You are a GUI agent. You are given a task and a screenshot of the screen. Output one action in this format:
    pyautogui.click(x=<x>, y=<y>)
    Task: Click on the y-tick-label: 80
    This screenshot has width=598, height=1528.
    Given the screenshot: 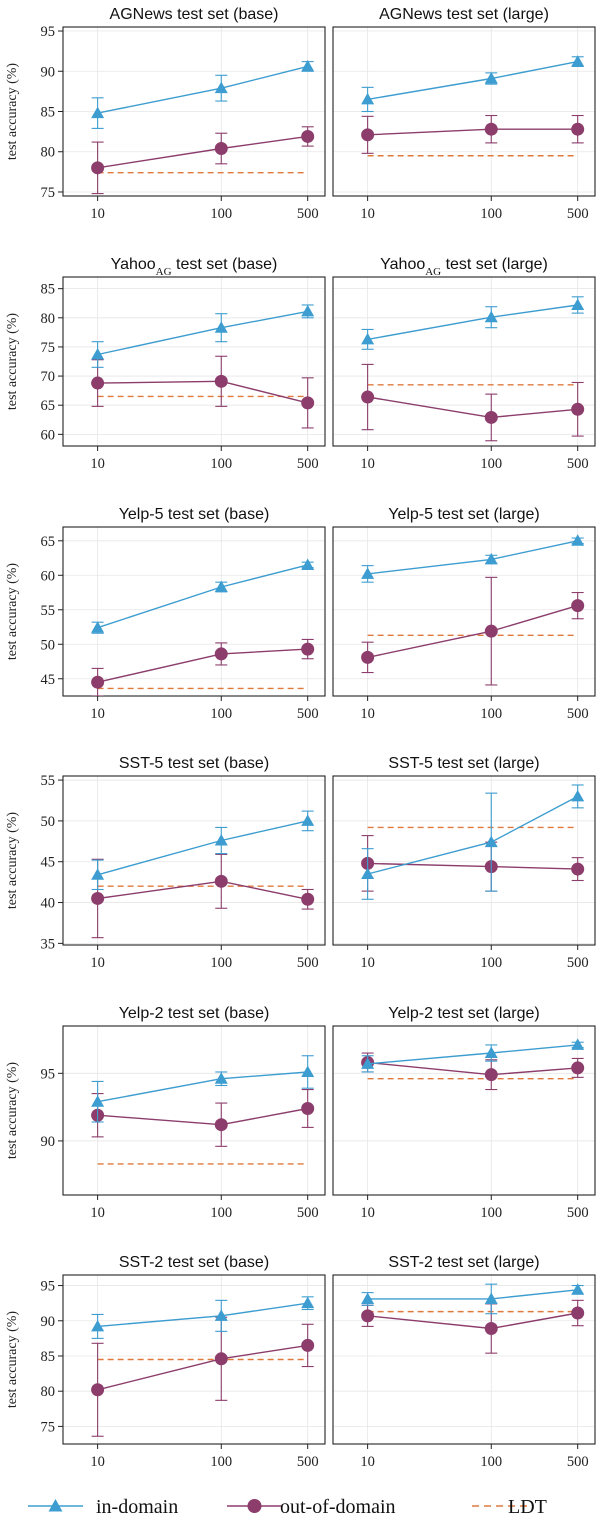 What is the action you would take?
    pyautogui.click(x=48, y=1392)
    